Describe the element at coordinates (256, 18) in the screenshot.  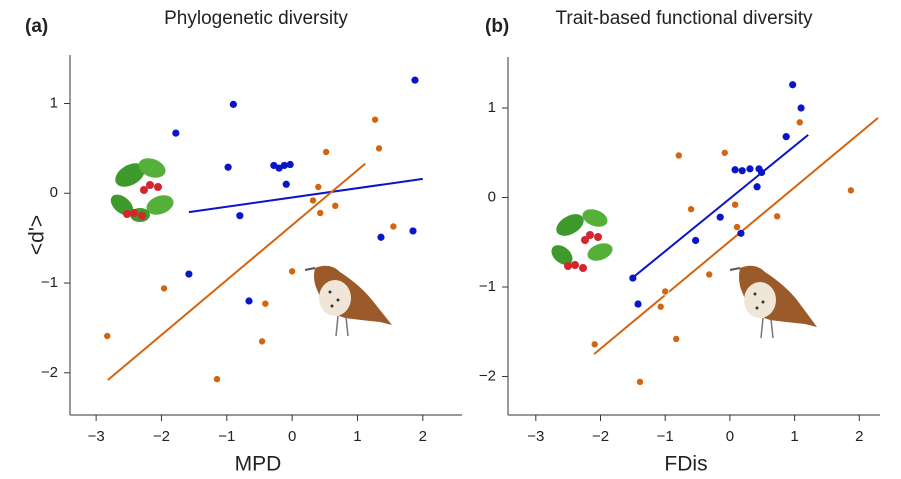
I see `chart-title: Phylogenetic diversity` at that location.